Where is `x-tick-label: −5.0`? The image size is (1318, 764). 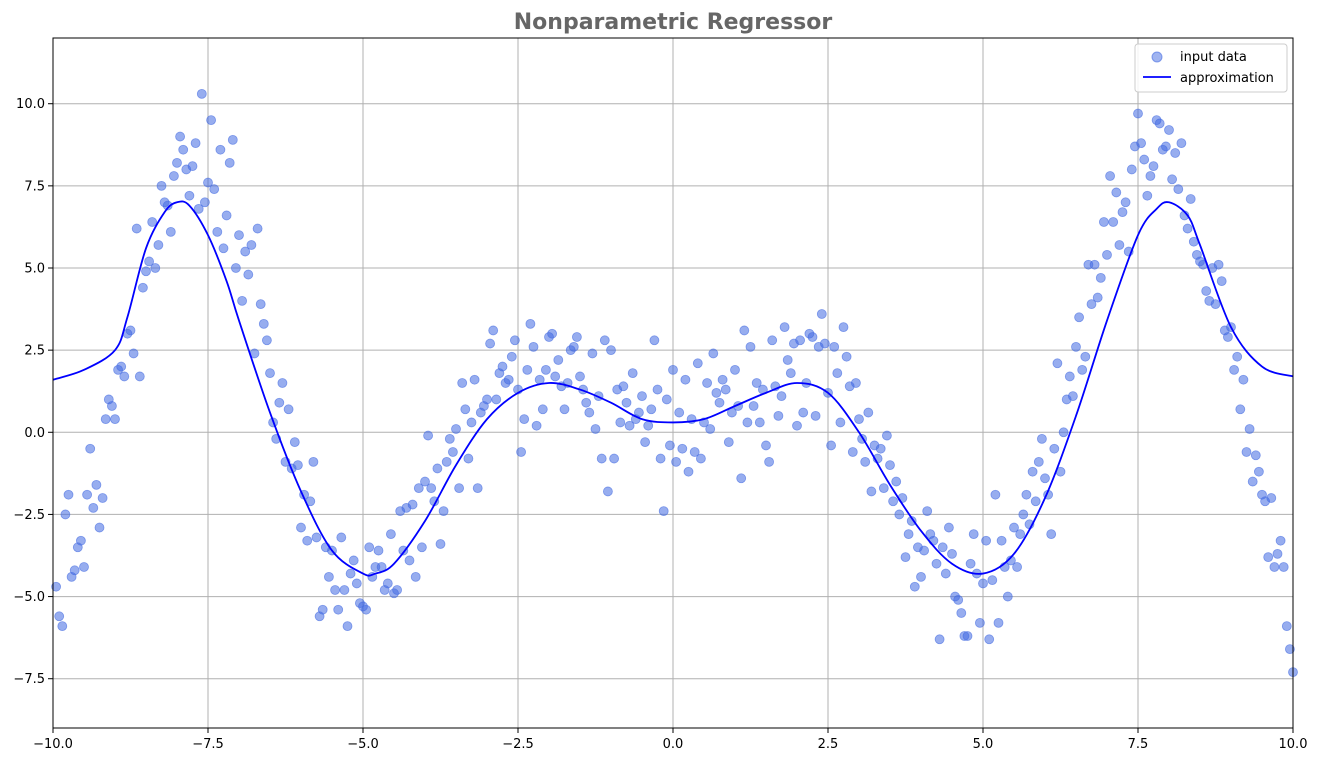
x-tick-label: −5.0 is located at coordinates (363, 744).